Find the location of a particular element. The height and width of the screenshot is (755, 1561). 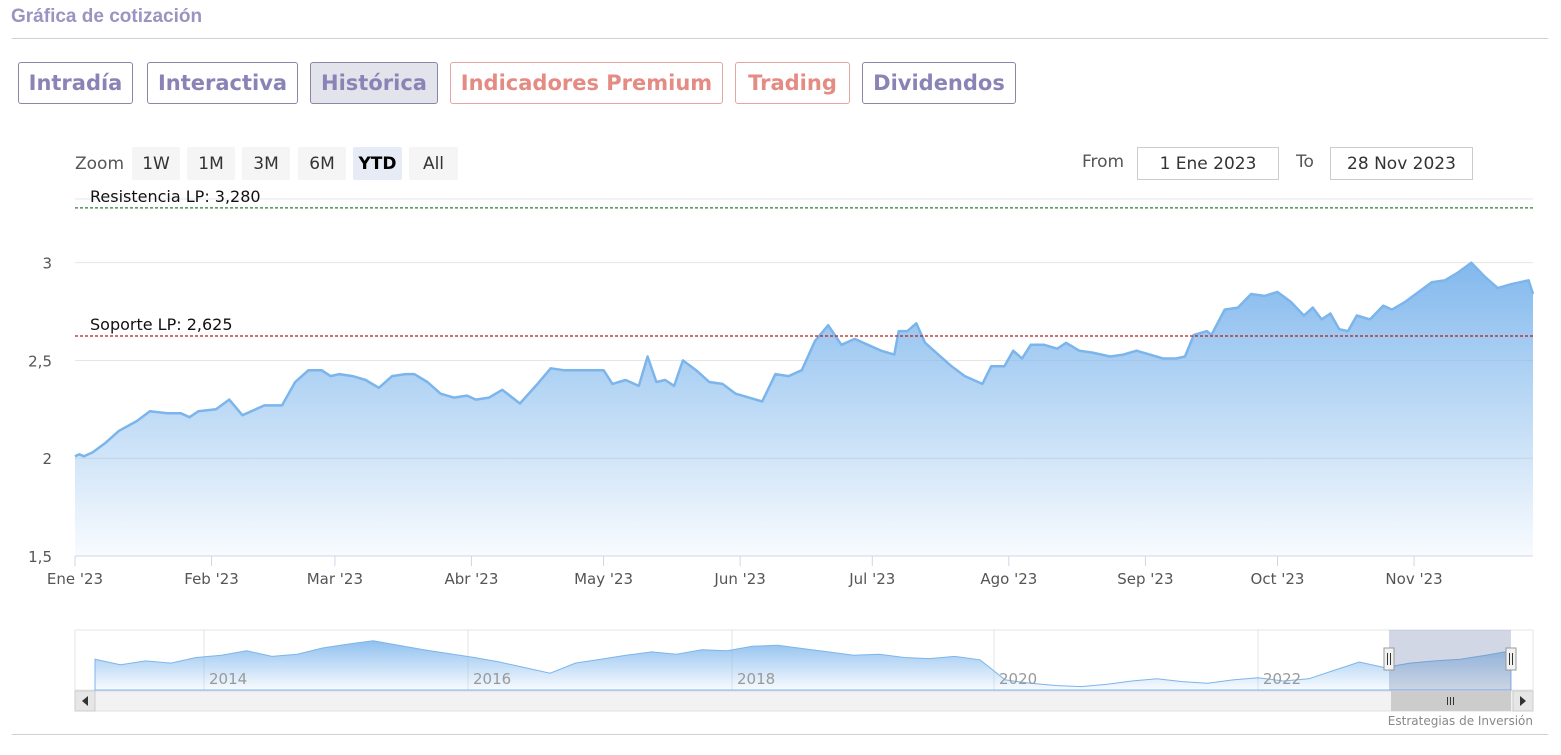

y-tick-label: 1,5 is located at coordinates (40, 557).